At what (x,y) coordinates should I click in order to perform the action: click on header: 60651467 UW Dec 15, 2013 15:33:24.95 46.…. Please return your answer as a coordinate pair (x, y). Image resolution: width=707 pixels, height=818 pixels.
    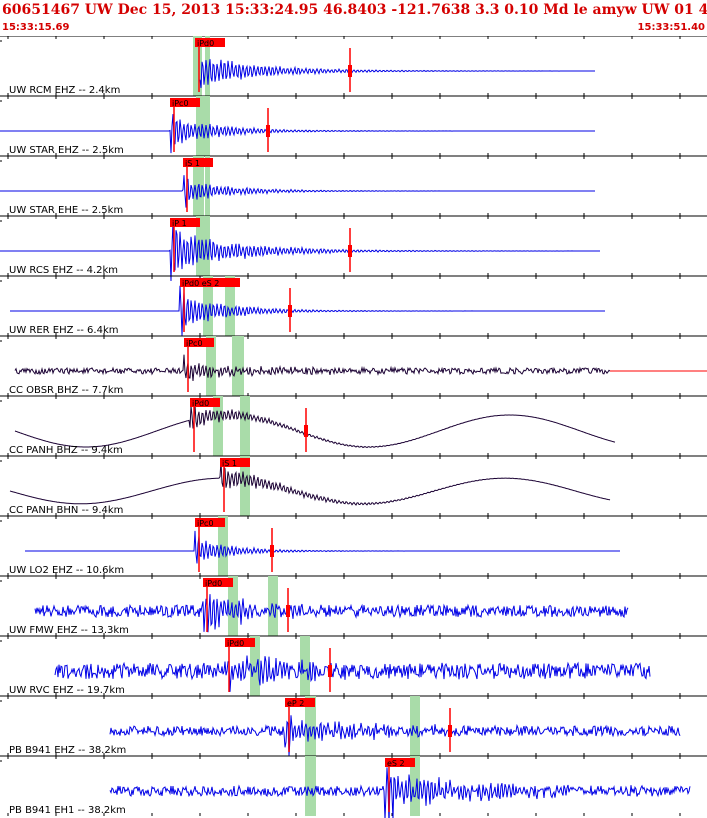
    Looking at the image, I should click on (353, 18).